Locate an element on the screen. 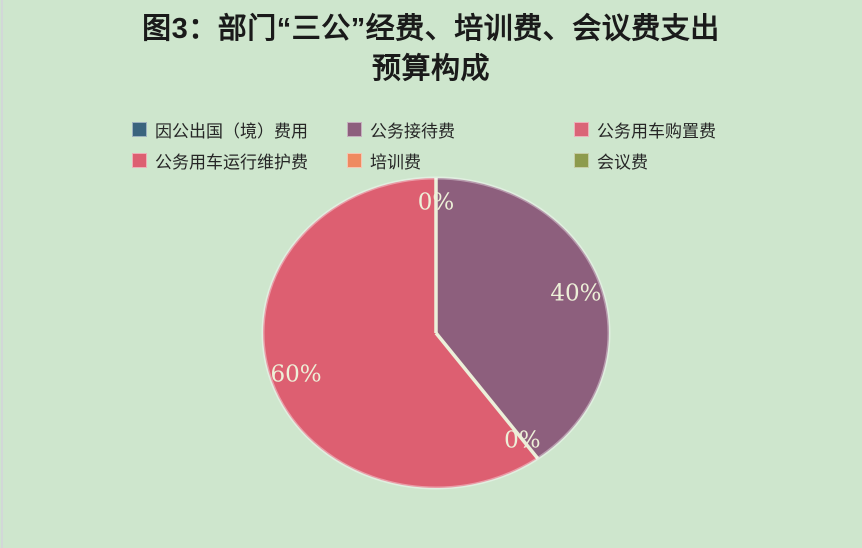  legend-item-2: 公务接待费 is located at coordinates (460, 129).